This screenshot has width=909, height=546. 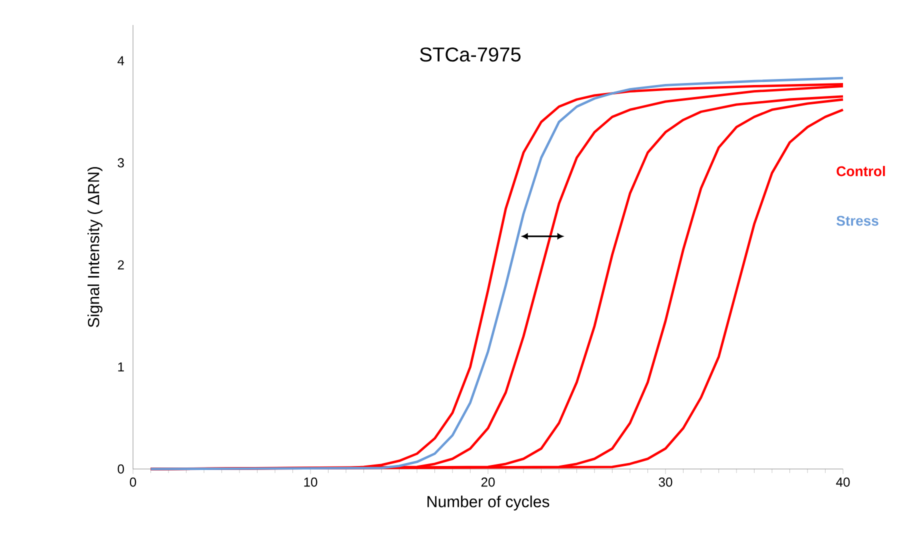 I want to click on x-tick-label: 0, so click(x=133, y=482).